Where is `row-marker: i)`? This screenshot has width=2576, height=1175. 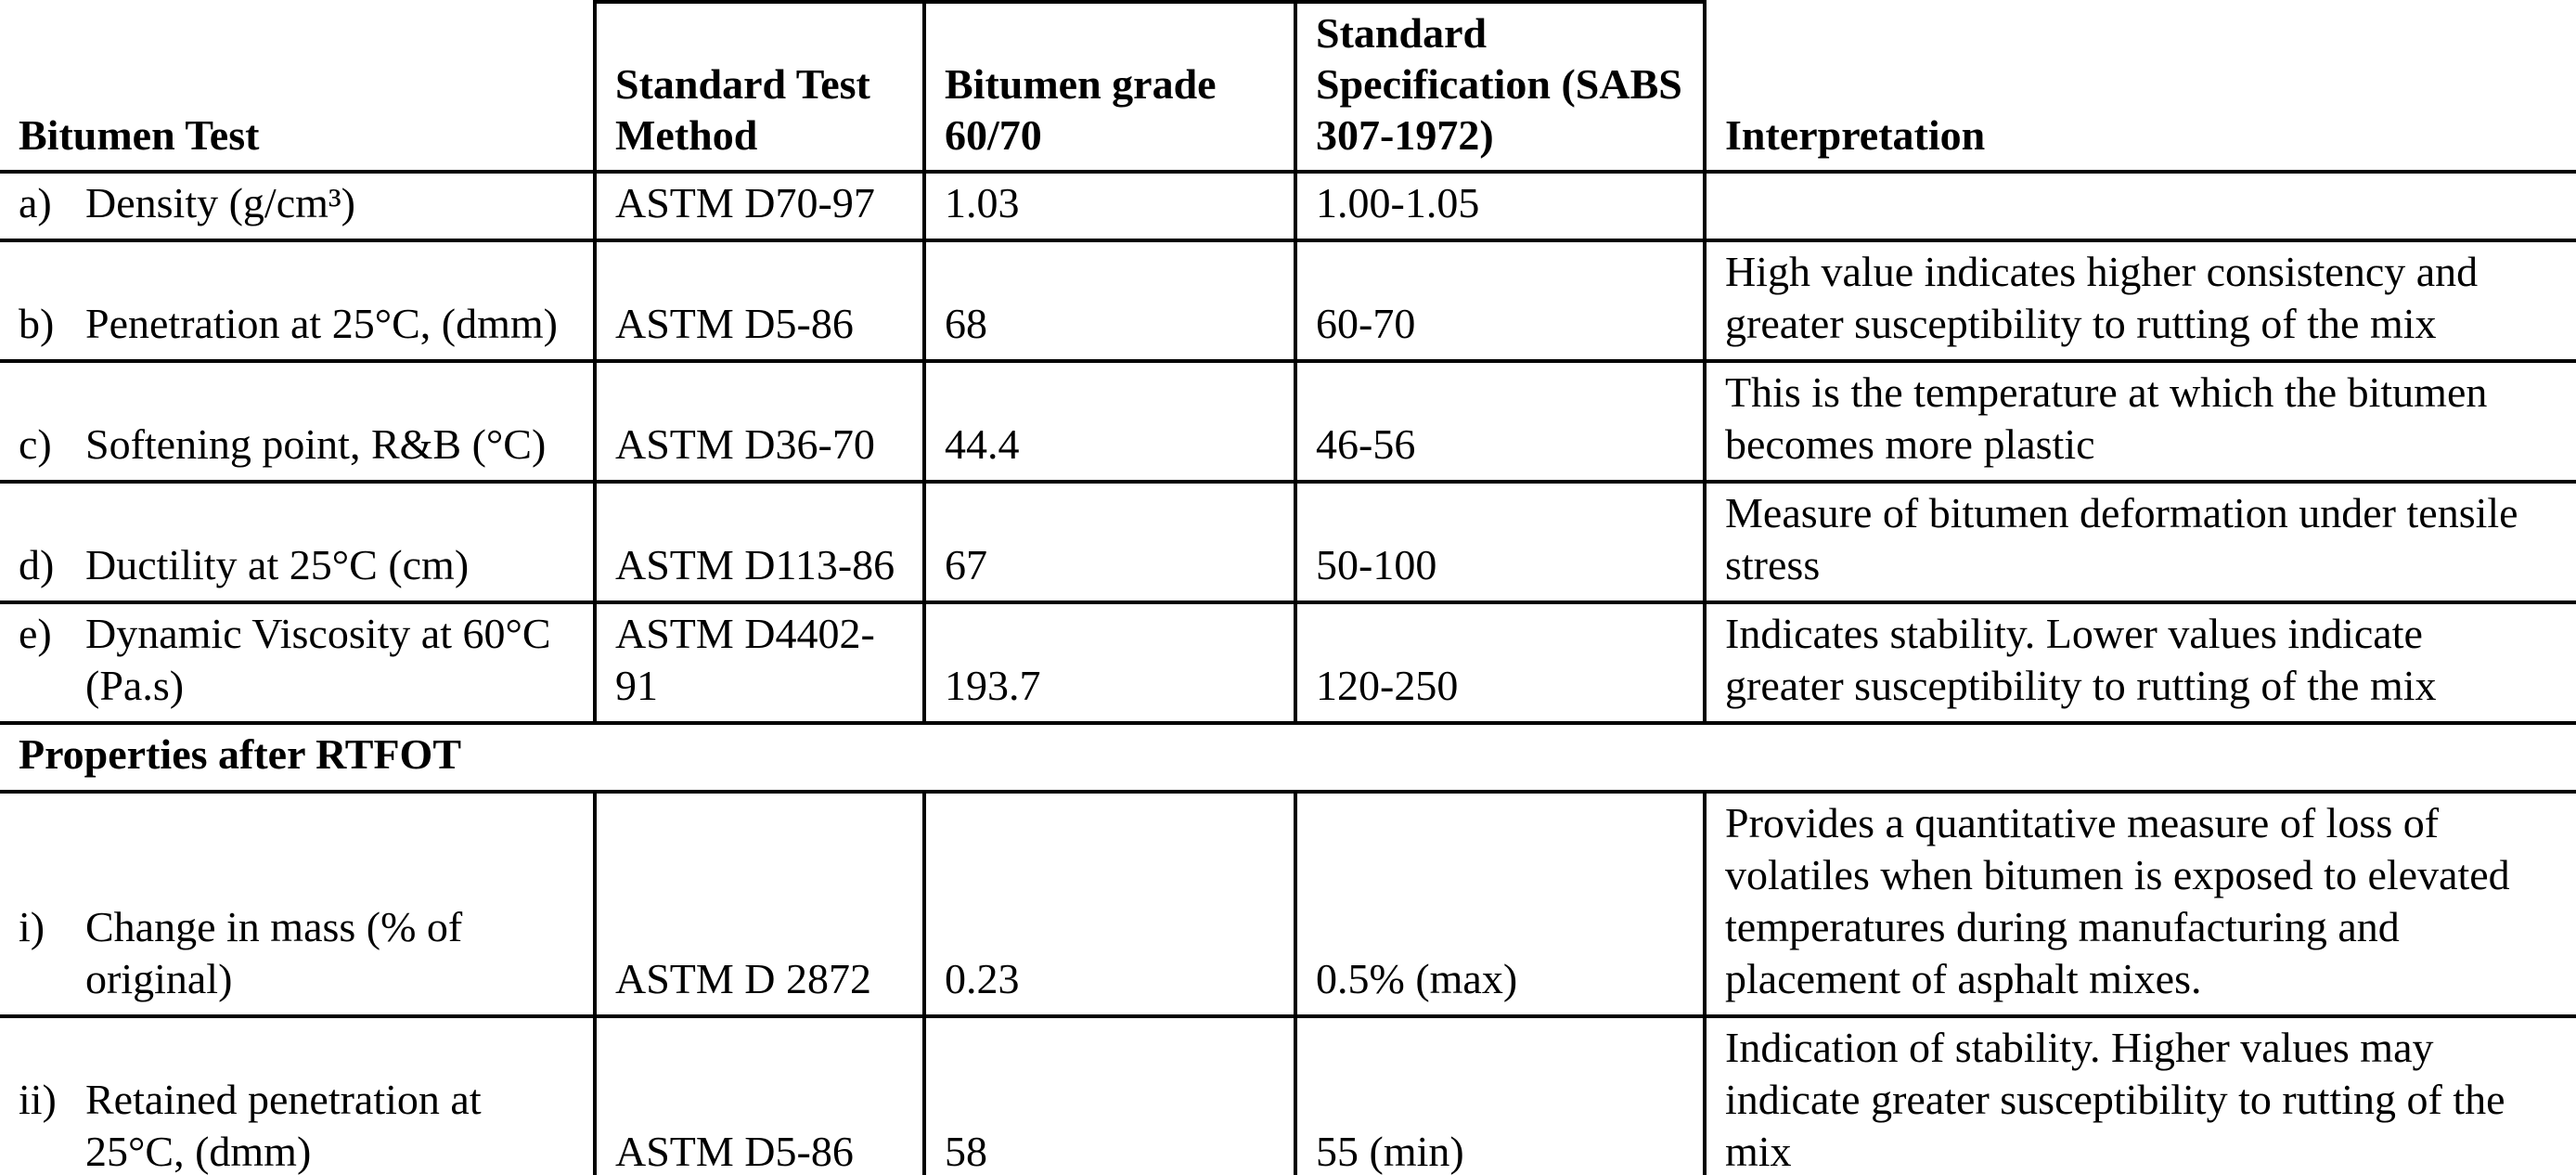
row-marker: i) is located at coordinates (32, 926).